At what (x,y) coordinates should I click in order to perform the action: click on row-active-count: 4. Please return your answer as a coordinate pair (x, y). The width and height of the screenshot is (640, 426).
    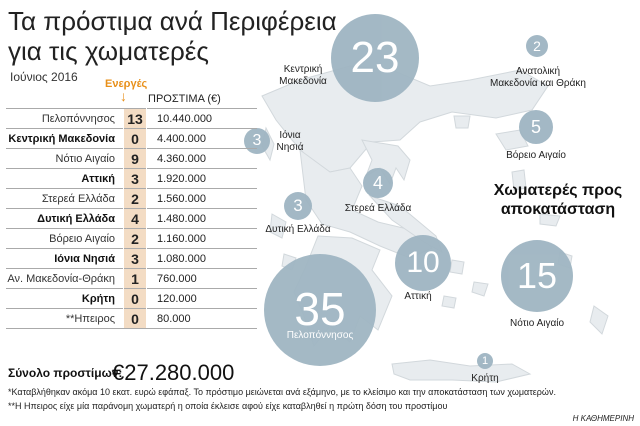
    Looking at the image, I should click on (135, 218).